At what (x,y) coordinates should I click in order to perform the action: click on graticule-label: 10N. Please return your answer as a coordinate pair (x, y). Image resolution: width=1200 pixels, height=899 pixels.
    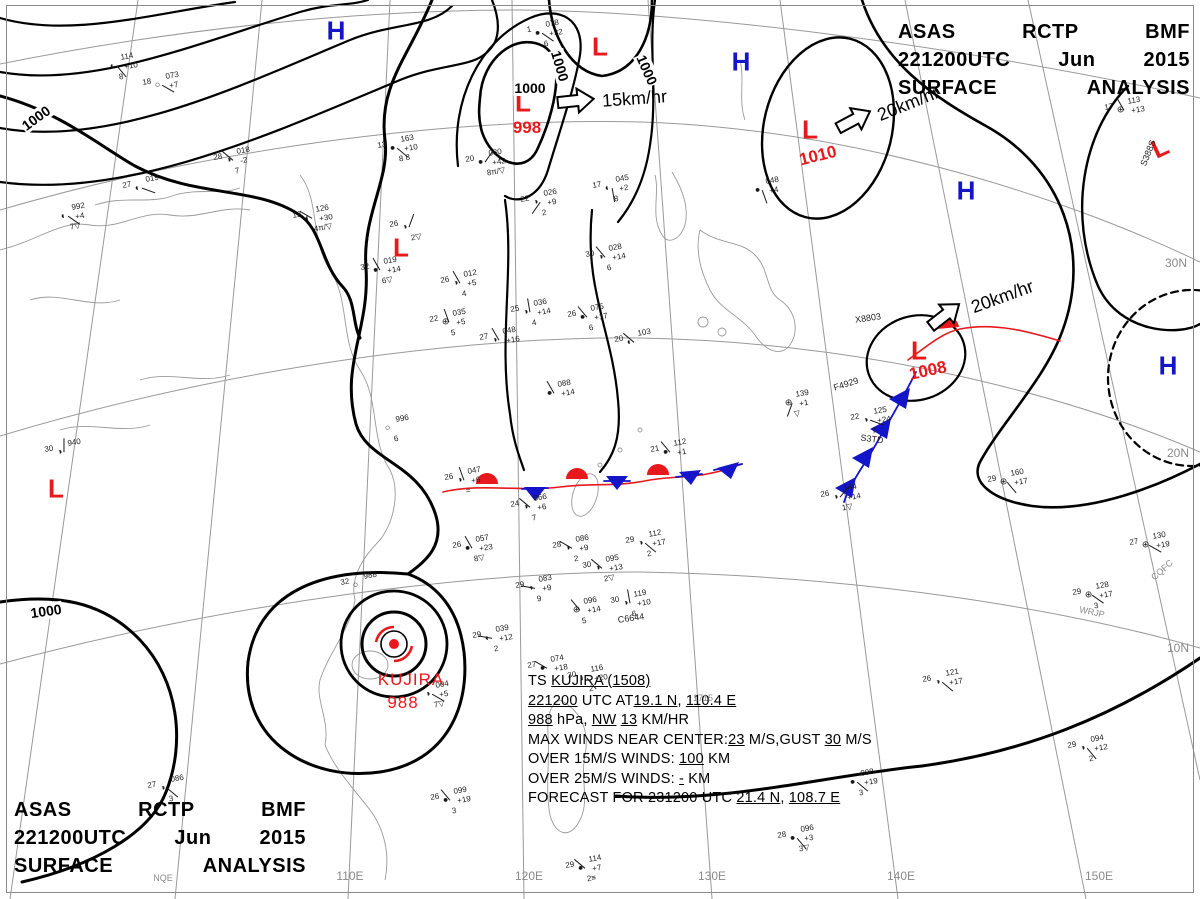
    Looking at the image, I should click on (1178, 648).